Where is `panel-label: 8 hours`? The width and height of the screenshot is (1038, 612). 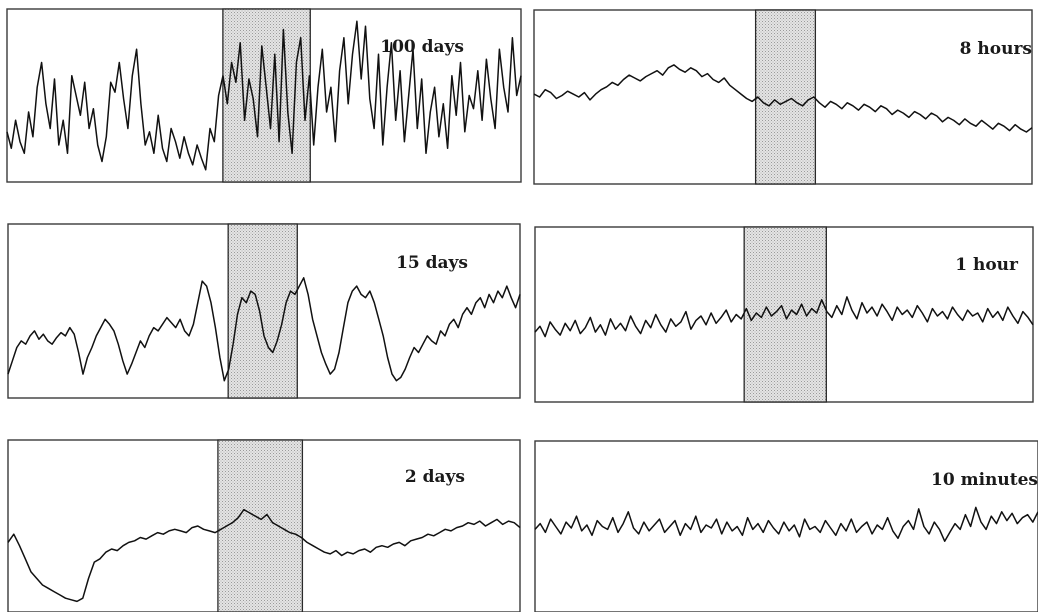 panel-label: 8 hours is located at coordinates (996, 49).